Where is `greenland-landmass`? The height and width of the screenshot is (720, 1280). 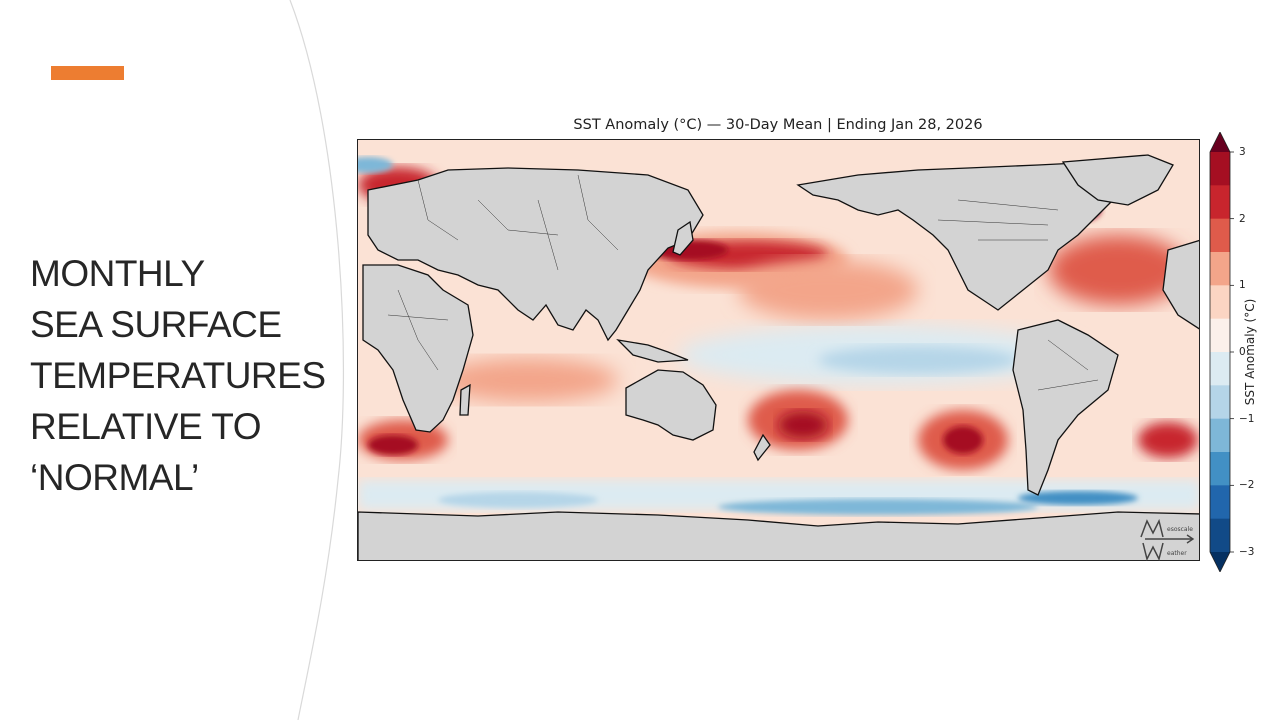 greenland-landmass is located at coordinates (1117, 180).